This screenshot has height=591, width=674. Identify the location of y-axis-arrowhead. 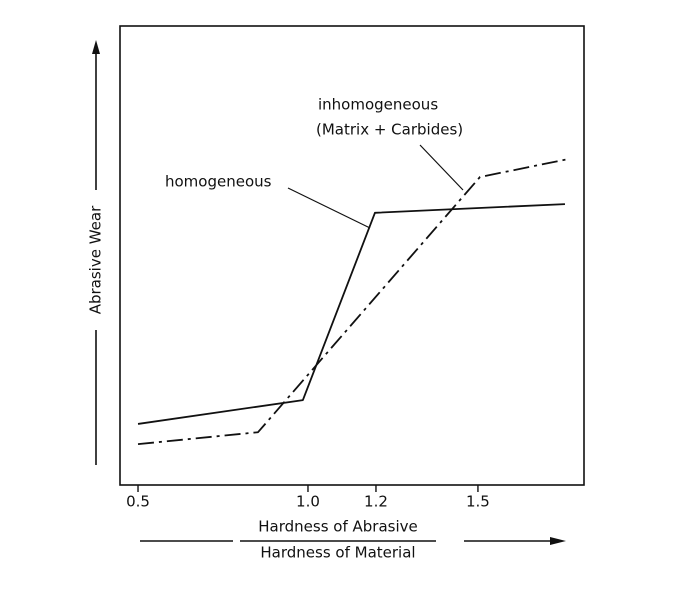
(96, 47).